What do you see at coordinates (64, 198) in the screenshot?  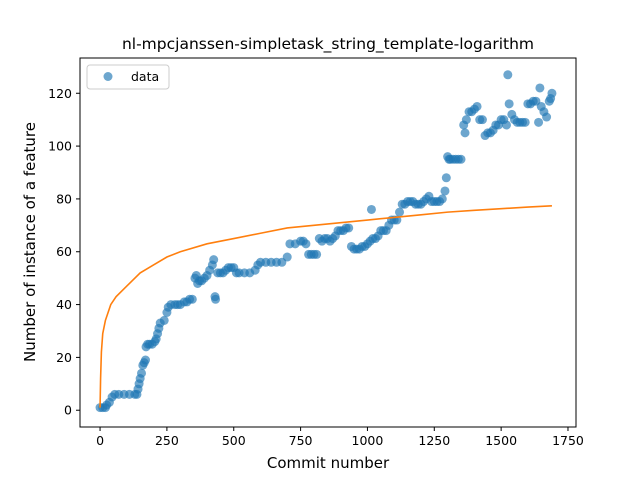 I see `y-tick-label: 80` at bounding box center [64, 198].